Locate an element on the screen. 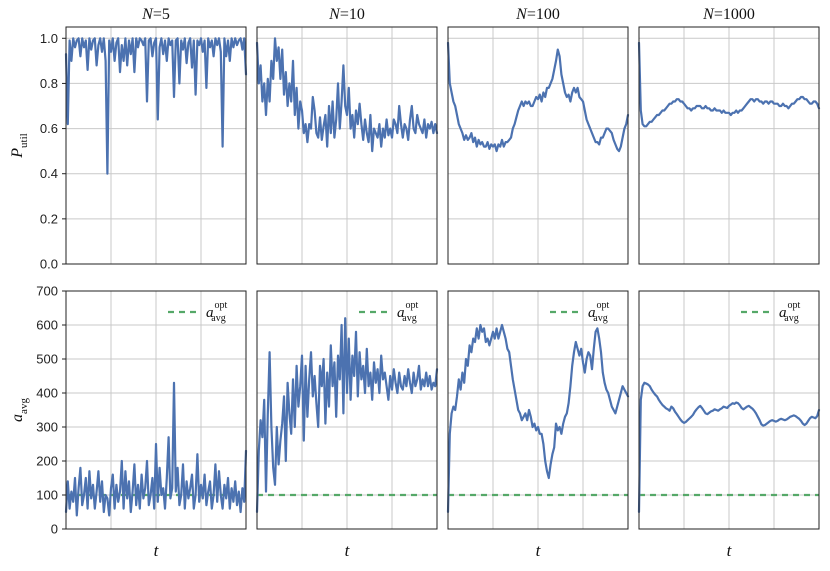 The height and width of the screenshot is (571, 830). y-tick-label: 700 is located at coordinates (47, 291).